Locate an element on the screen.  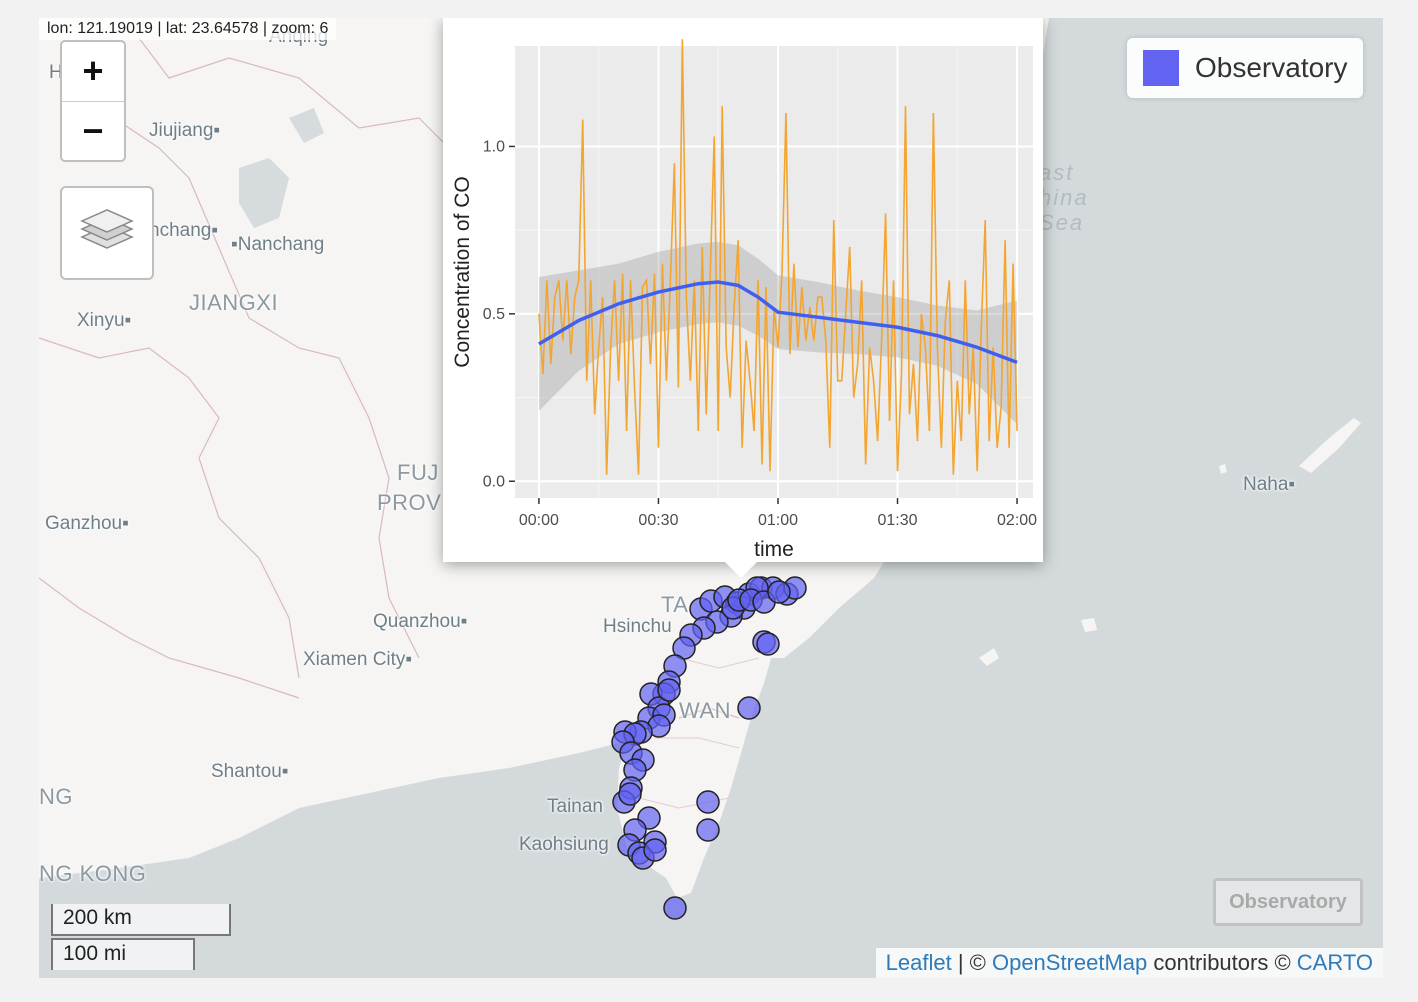
place-label-east-china-sea: ast hina Sea is located at coordinates (1064, 197).